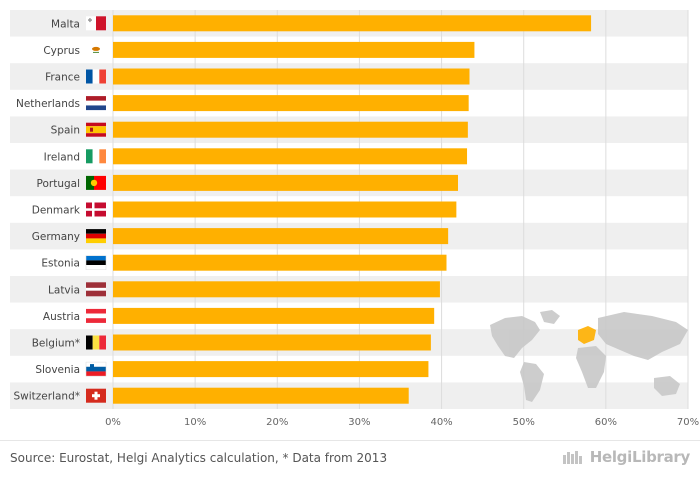 The height and width of the screenshot is (483, 700). Describe the element at coordinates (61, 317) in the screenshot. I see `category-label: Austria` at that location.